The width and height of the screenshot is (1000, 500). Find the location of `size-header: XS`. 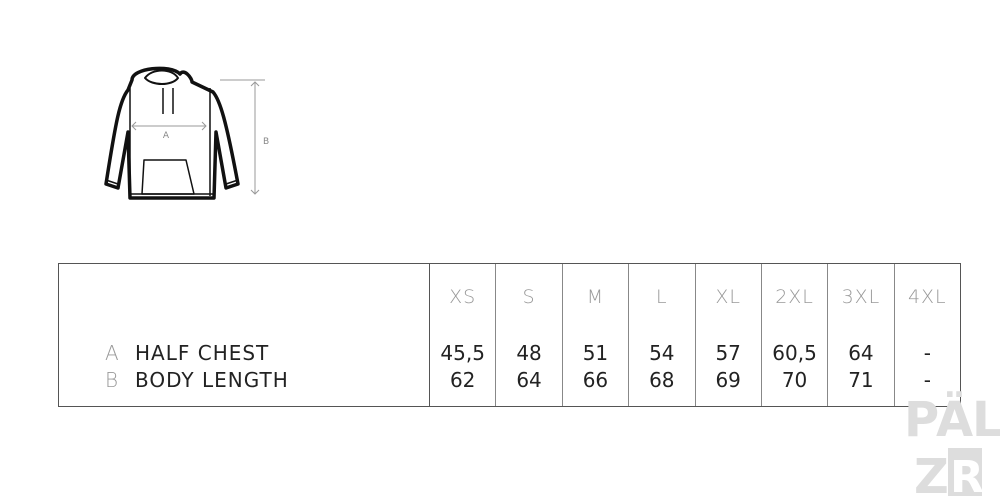

size-header: XS is located at coordinates (463, 297).